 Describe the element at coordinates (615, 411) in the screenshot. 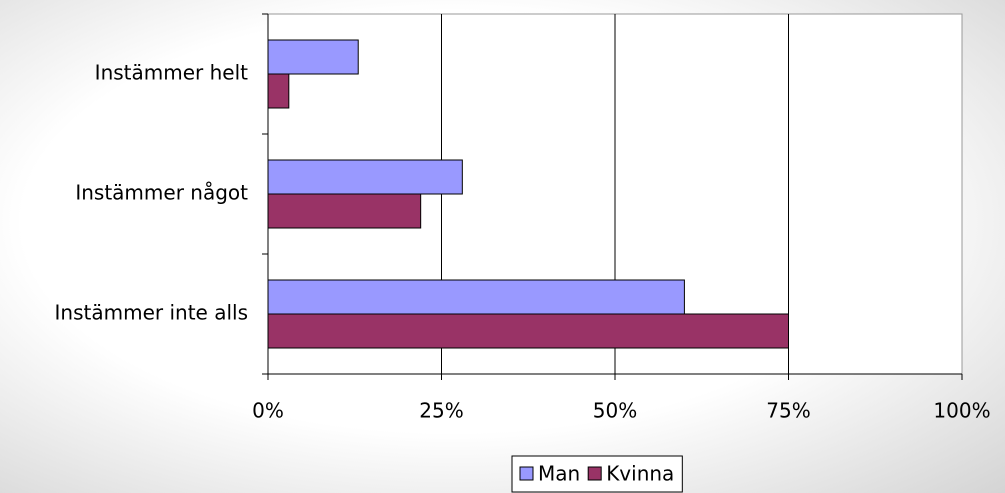

I see `x-tick-label: 50%` at that location.